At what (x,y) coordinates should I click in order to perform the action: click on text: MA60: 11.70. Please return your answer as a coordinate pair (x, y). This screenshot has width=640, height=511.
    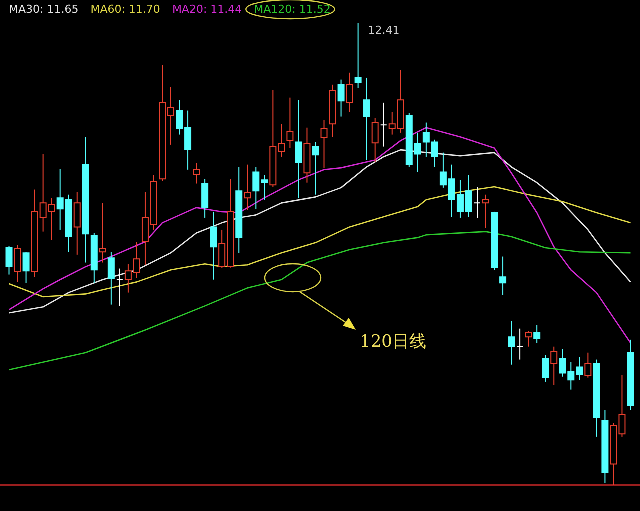
    Looking at the image, I should click on (125, 9).